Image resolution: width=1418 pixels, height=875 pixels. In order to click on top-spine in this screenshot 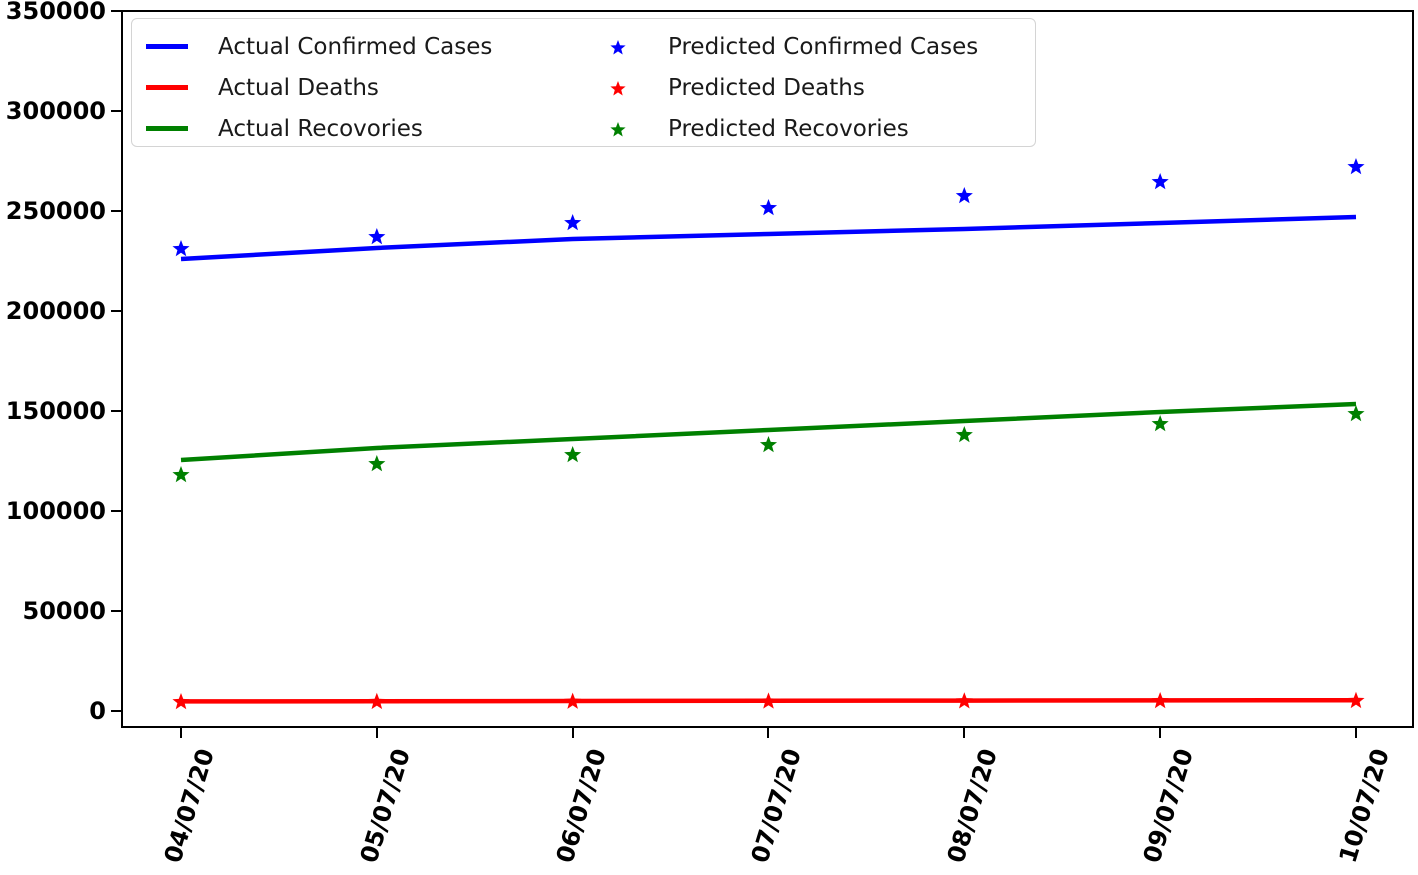, I will do `click(767, 11)`.